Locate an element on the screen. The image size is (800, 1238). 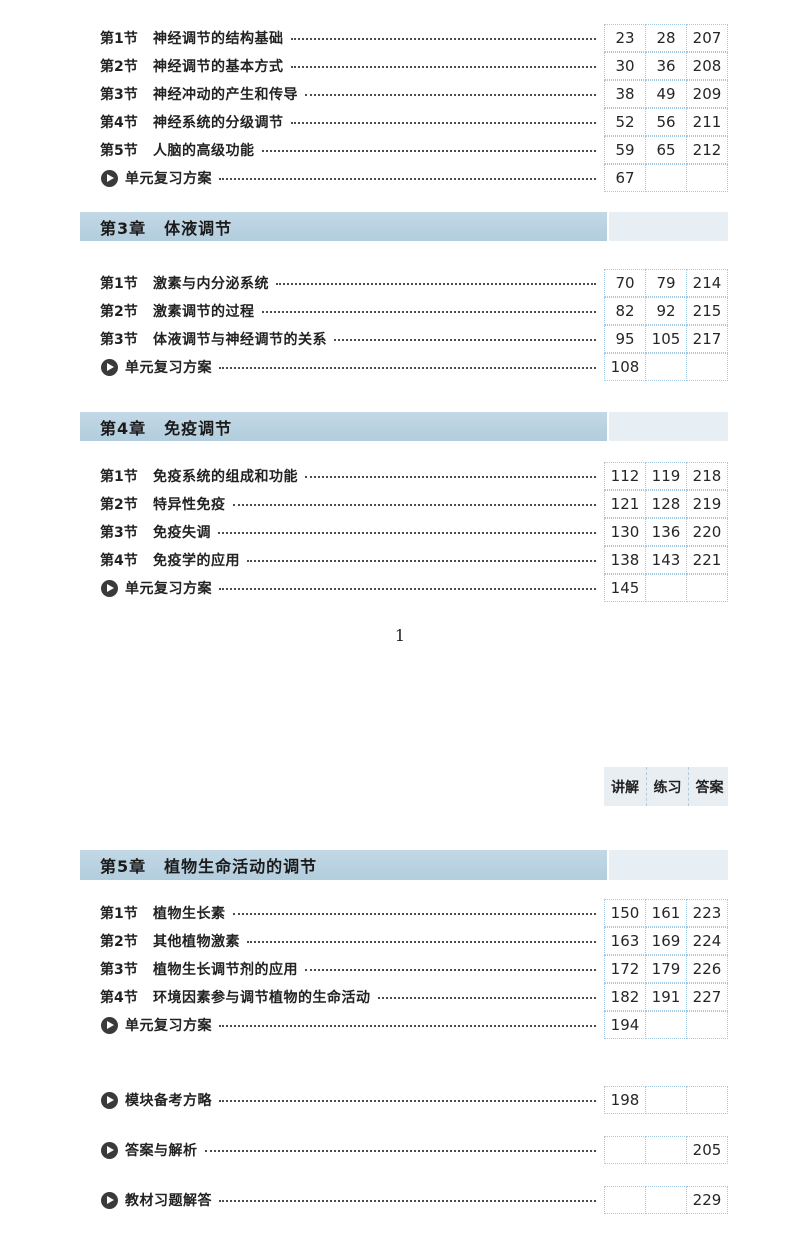
chapter5-header: 第5章 植物生命活动的调节 is located at coordinates (404, 865).